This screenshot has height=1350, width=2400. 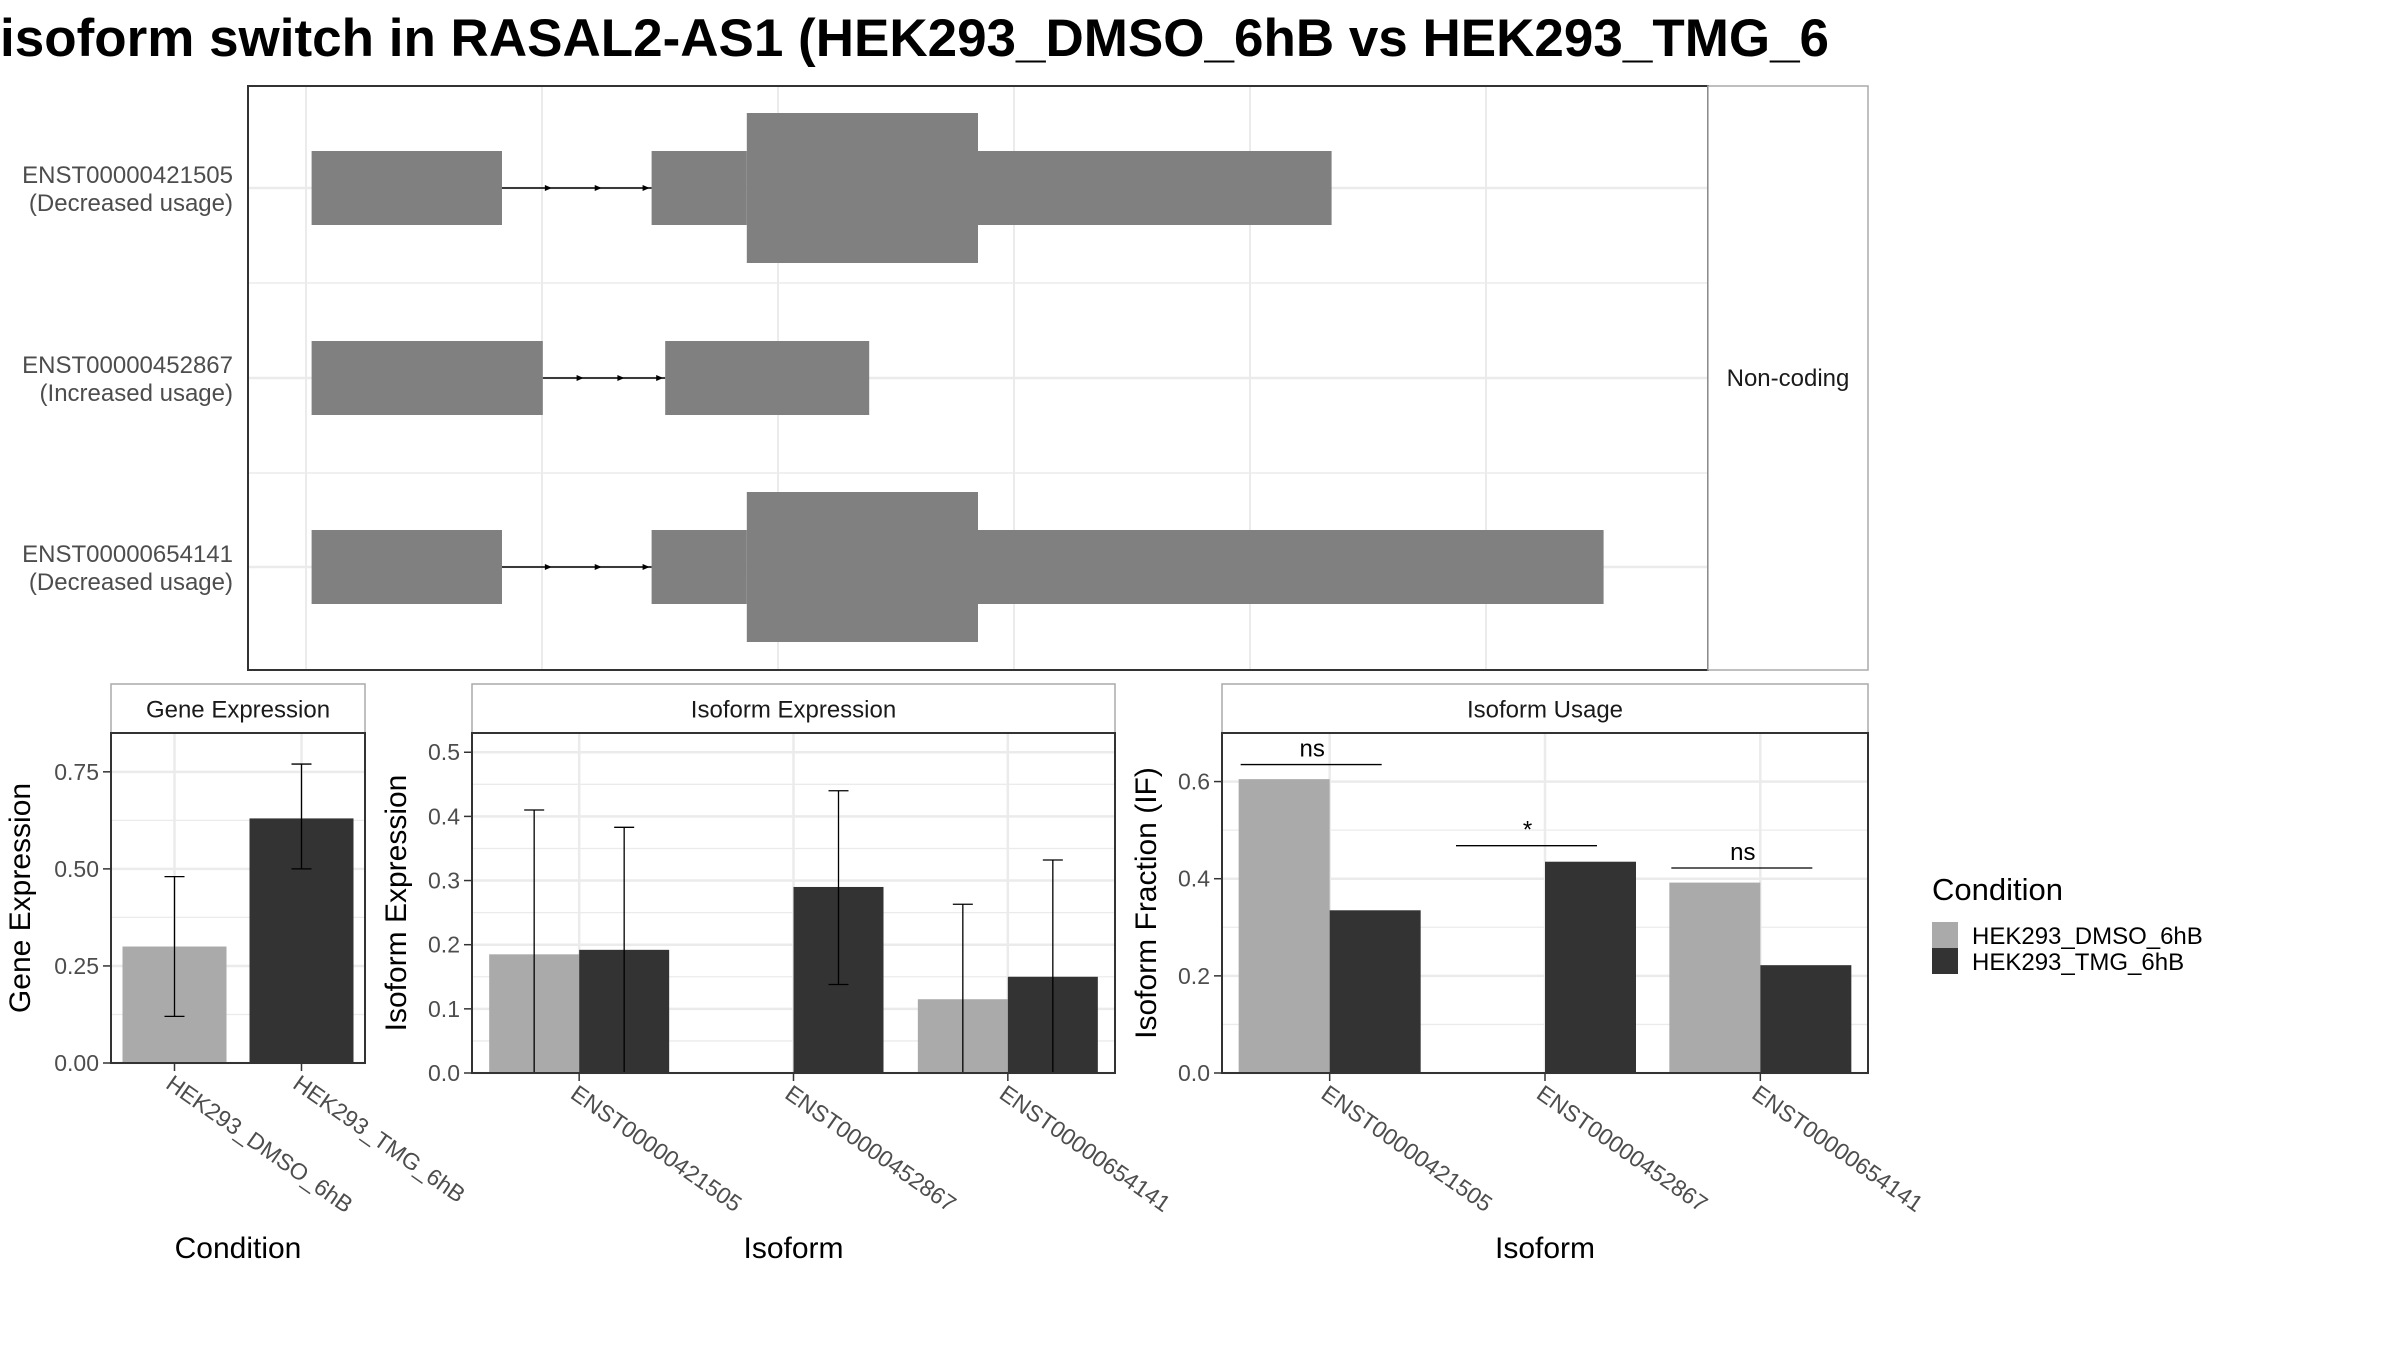 I want to click on legend-item-label: HEK293_DMSO_6hB, so click(x=2087, y=936).